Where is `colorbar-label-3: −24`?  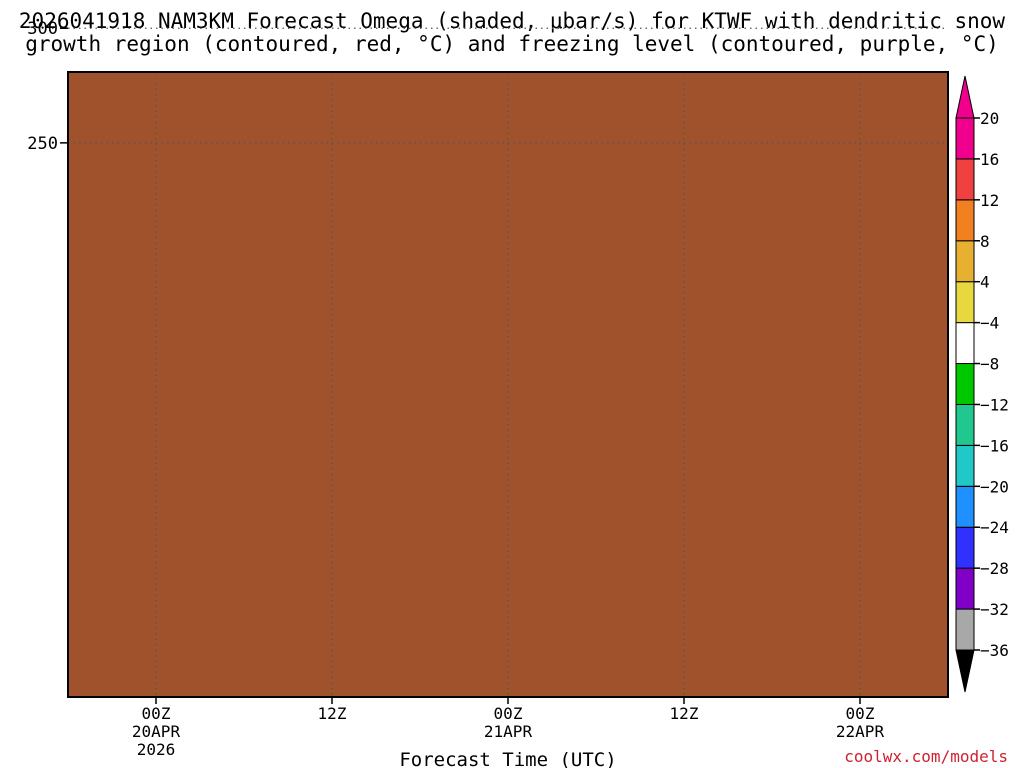 colorbar-label-3: −24 is located at coordinates (994, 527).